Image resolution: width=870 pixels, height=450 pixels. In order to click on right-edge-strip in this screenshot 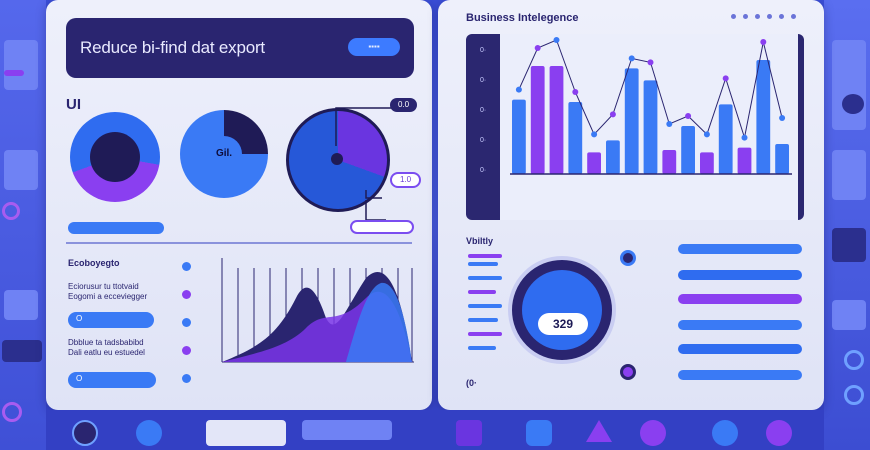, I will do `click(847, 225)`.